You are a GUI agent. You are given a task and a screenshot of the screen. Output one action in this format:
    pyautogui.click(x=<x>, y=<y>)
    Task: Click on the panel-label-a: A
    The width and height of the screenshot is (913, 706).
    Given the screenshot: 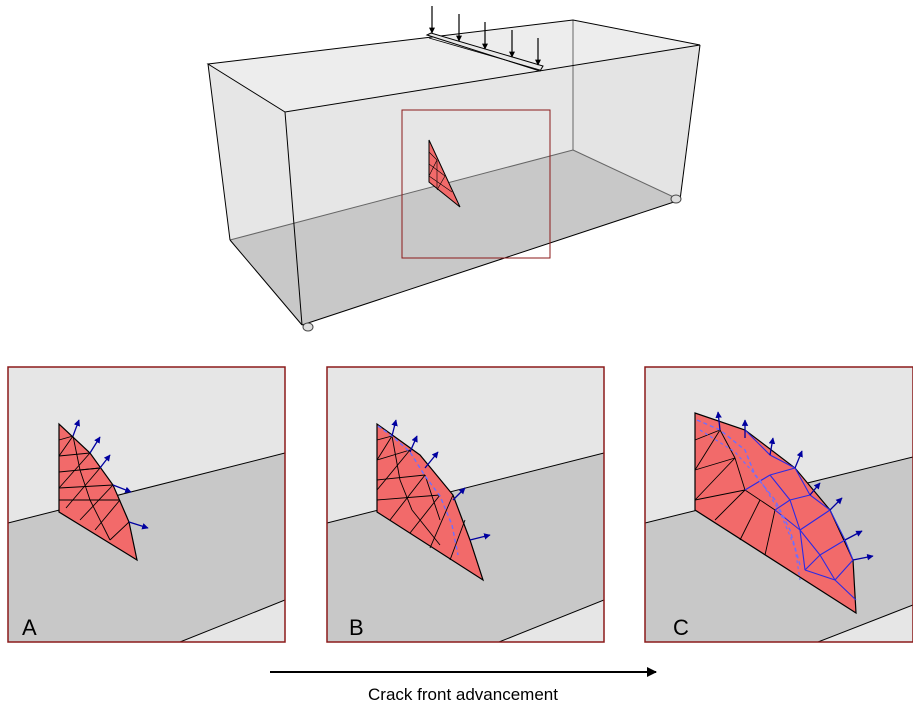 What is the action you would take?
    pyautogui.click(x=29, y=627)
    